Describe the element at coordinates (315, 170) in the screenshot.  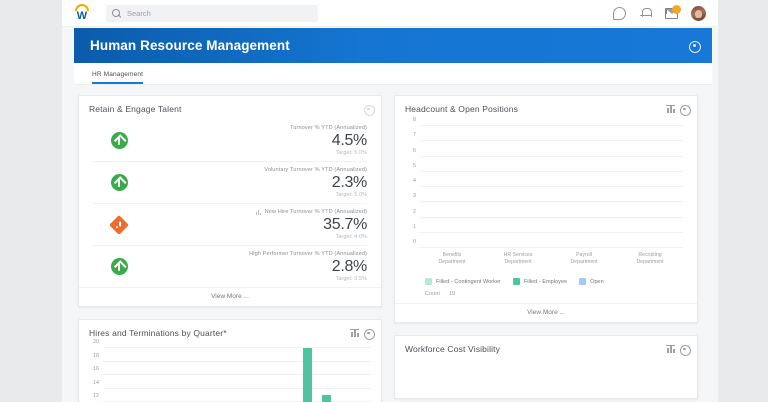
I see `kpi-label: Voluntary Turnover % YTD (Annualized)` at that location.